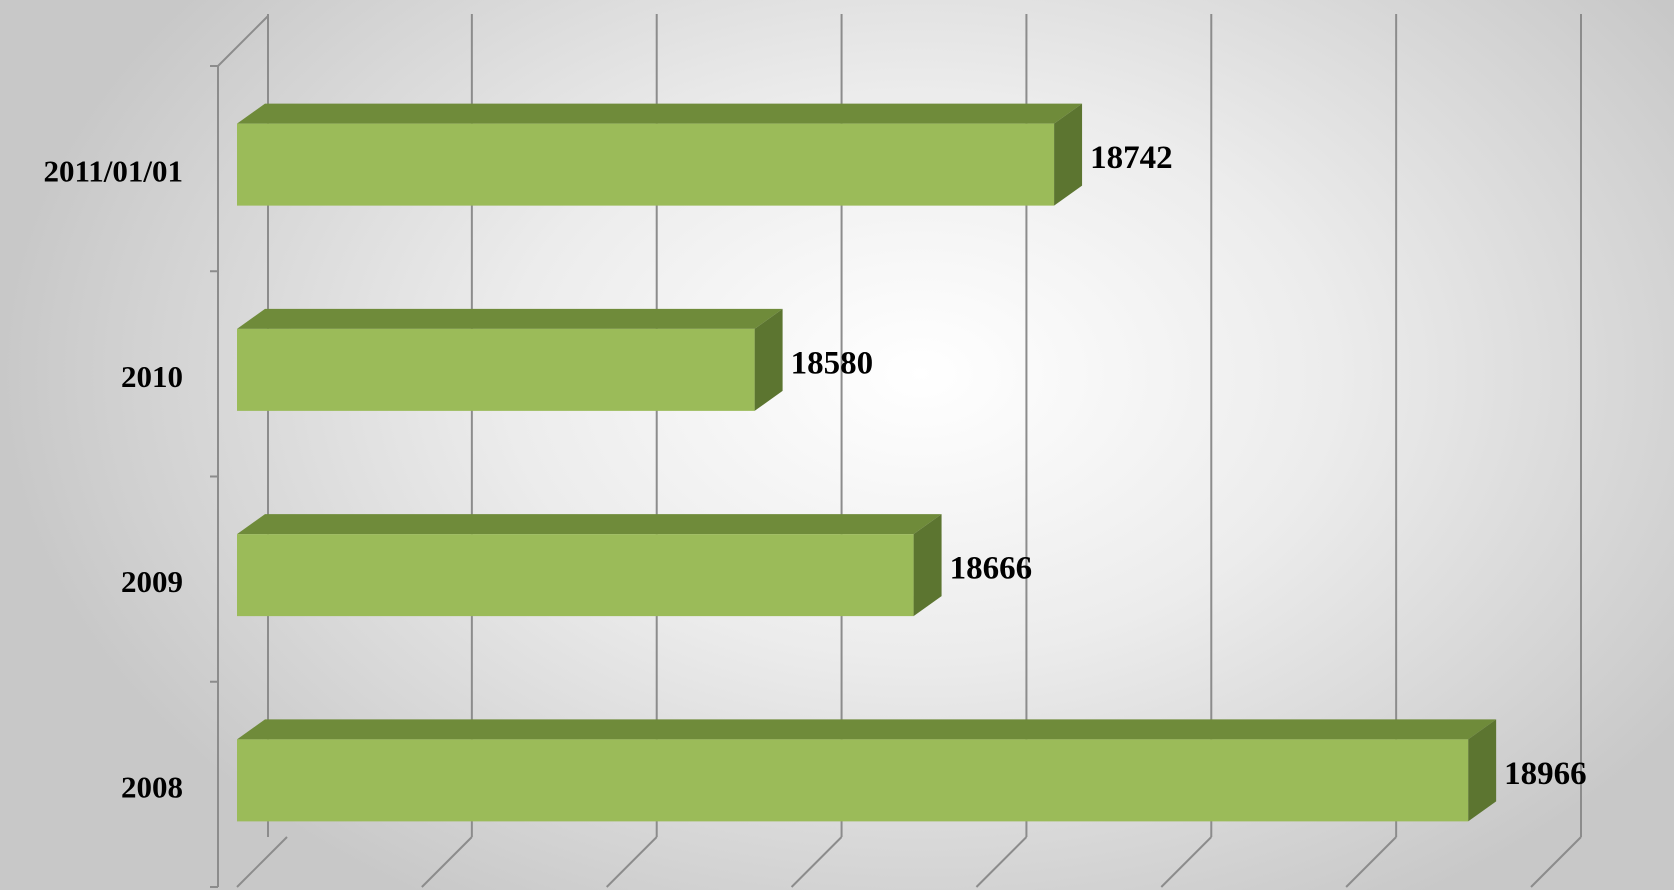  I want to click on category-label: 2008, so click(152, 786).